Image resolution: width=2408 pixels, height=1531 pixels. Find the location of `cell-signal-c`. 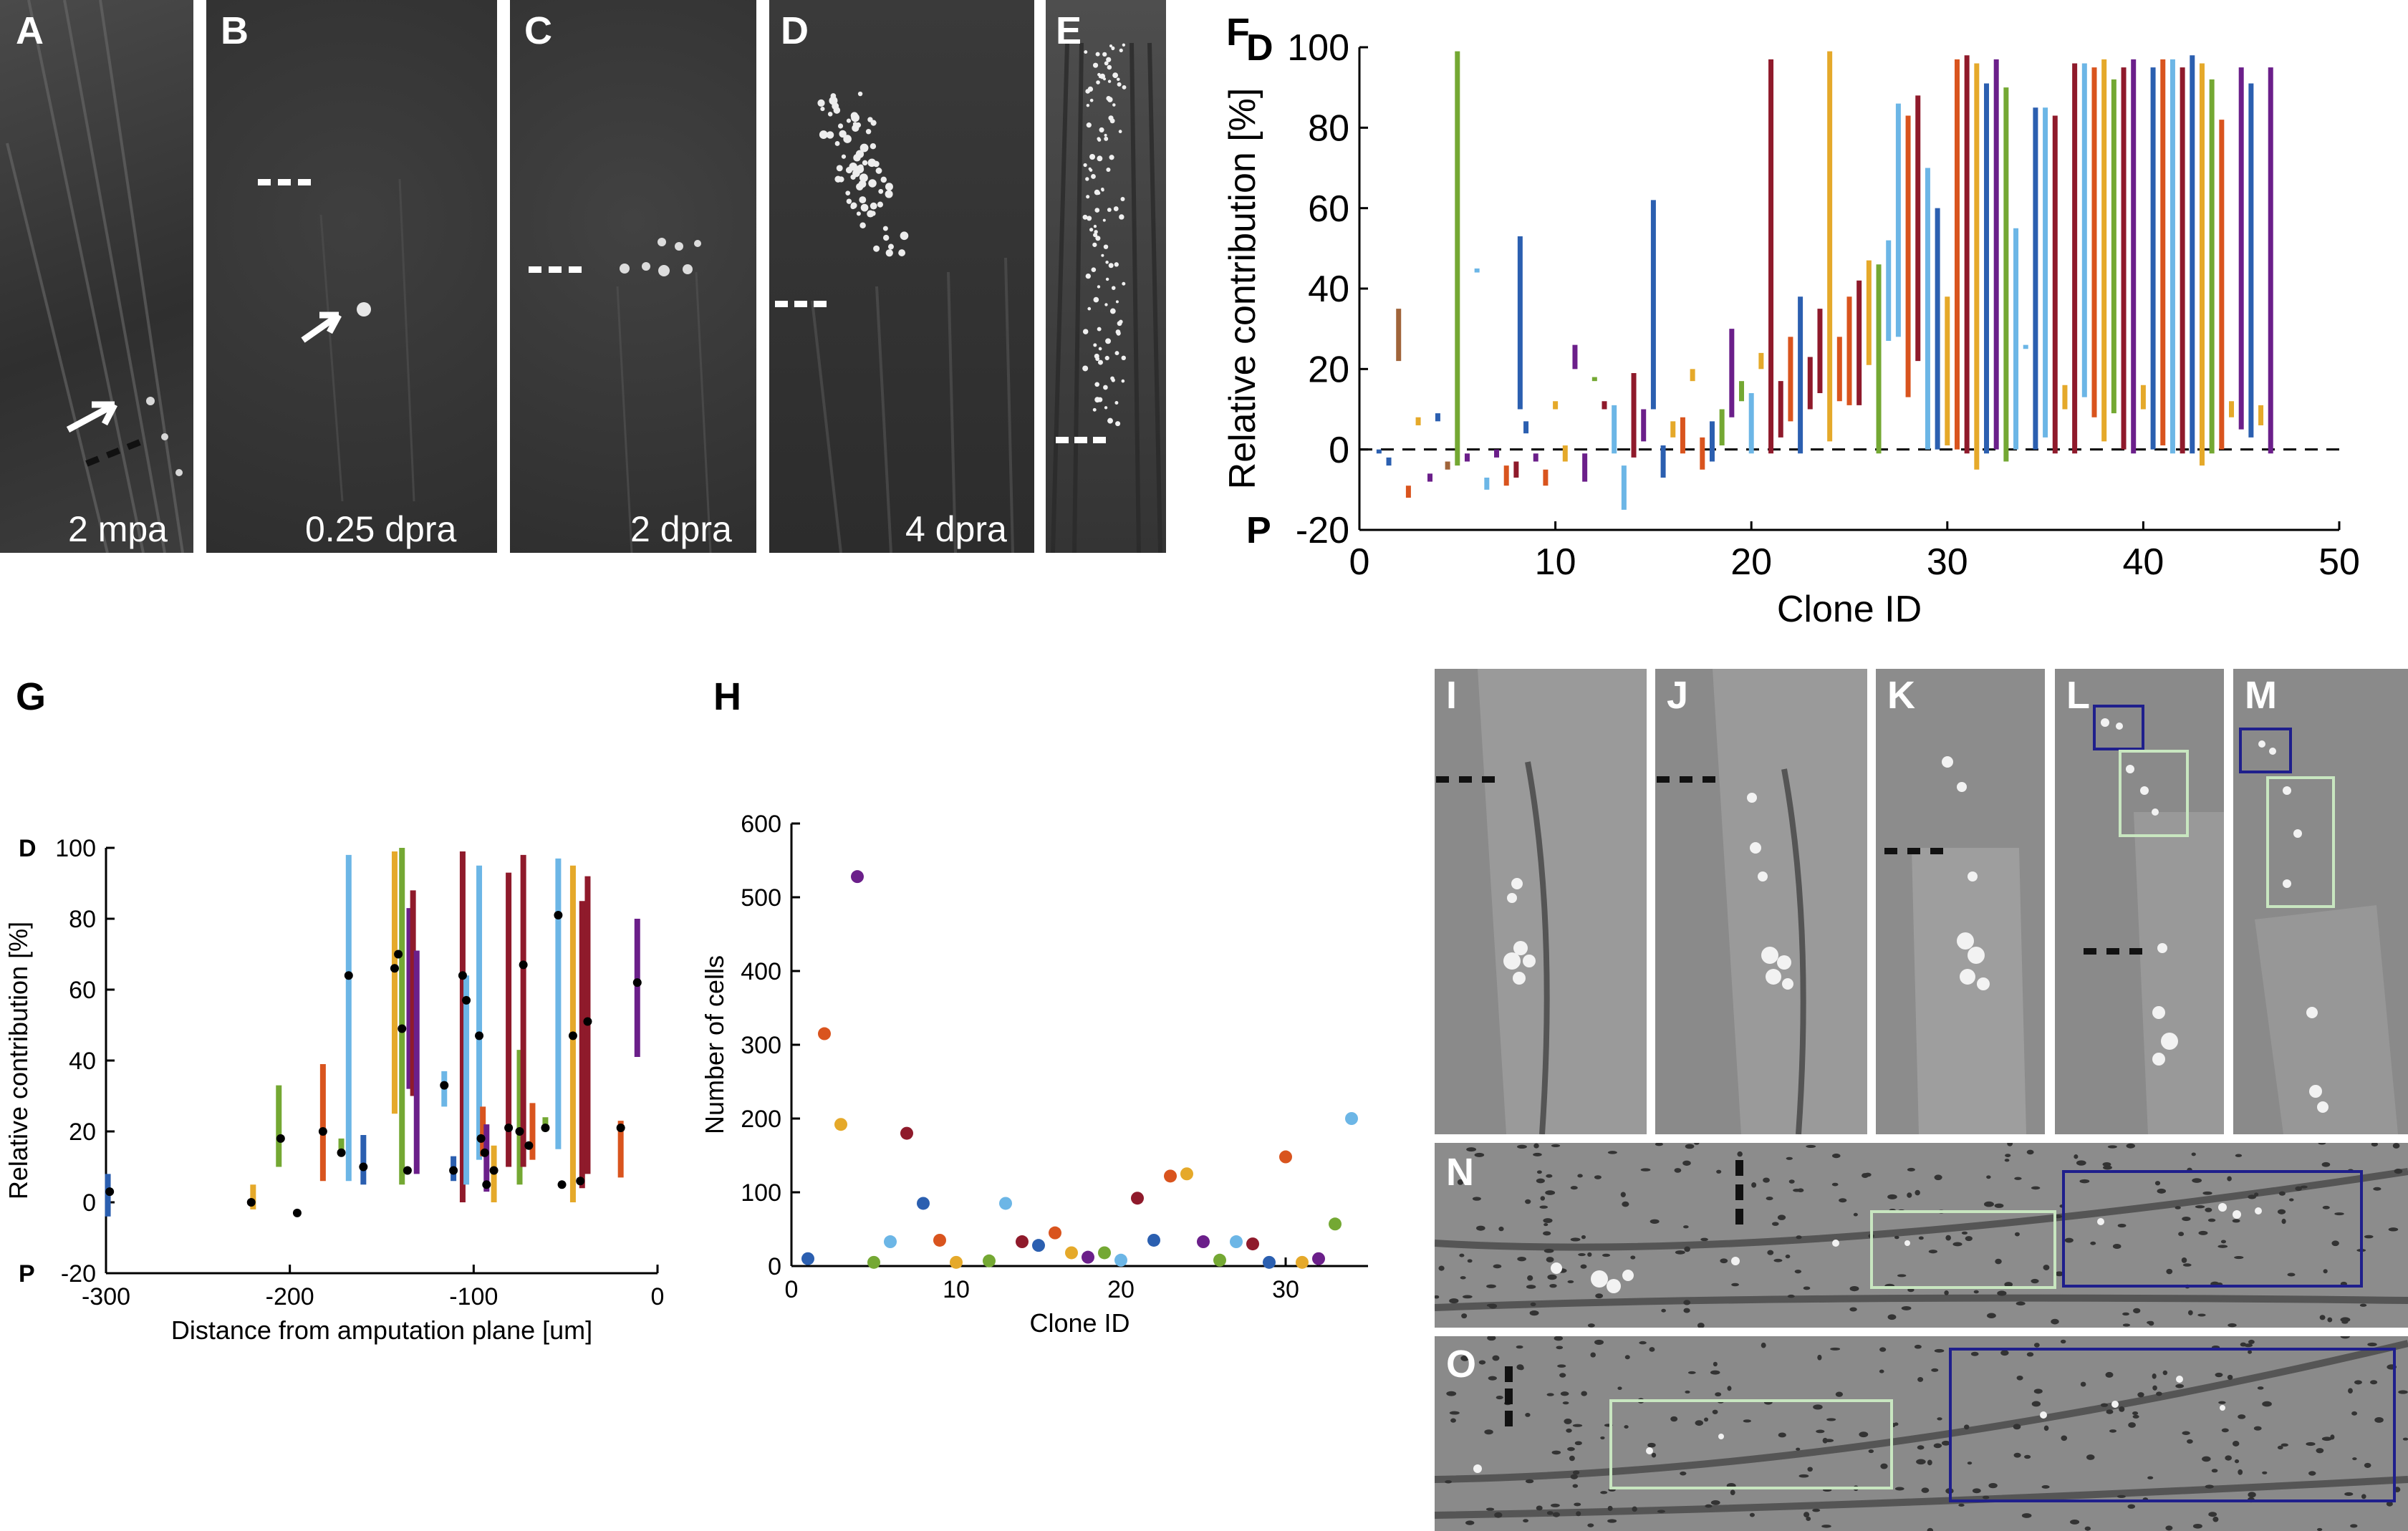

cell-signal-c is located at coordinates (664, 396).